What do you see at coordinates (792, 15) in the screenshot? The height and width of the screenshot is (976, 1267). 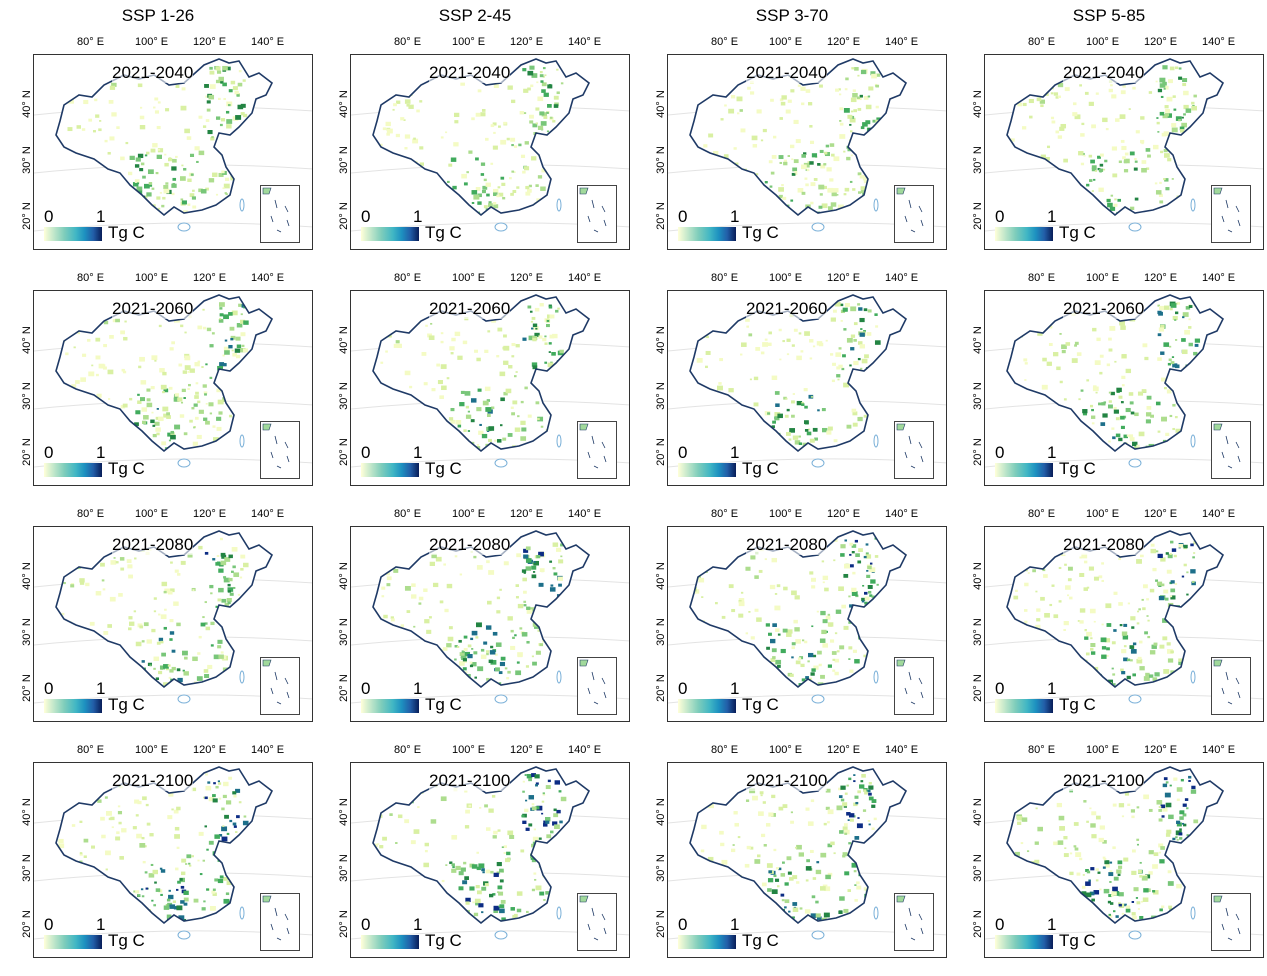 I see `column-title: SSP 3-70` at bounding box center [792, 15].